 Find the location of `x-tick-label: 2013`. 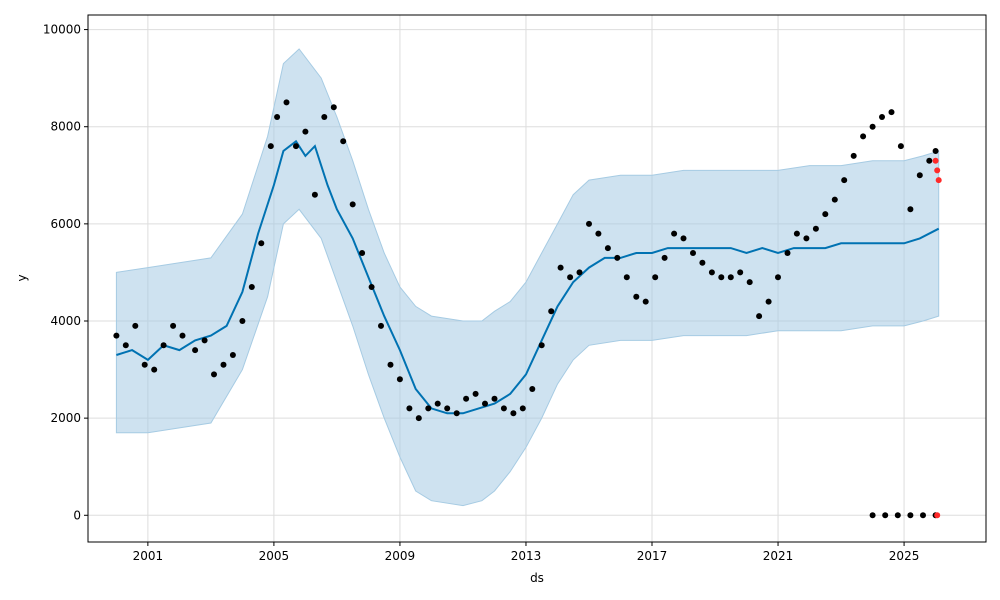

x-tick-label: 2013 is located at coordinates (526, 556).